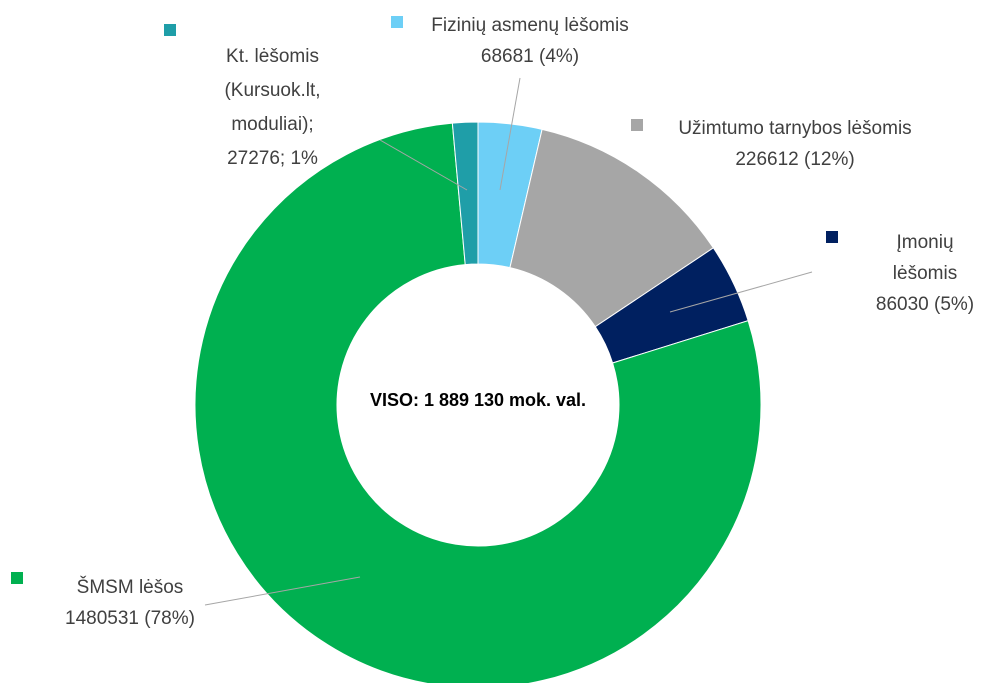 This screenshot has height=683, width=993. Describe the element at coordinates (130, 618) in the screenshot. I see `value-label: 1480531 (78%)` at that location.